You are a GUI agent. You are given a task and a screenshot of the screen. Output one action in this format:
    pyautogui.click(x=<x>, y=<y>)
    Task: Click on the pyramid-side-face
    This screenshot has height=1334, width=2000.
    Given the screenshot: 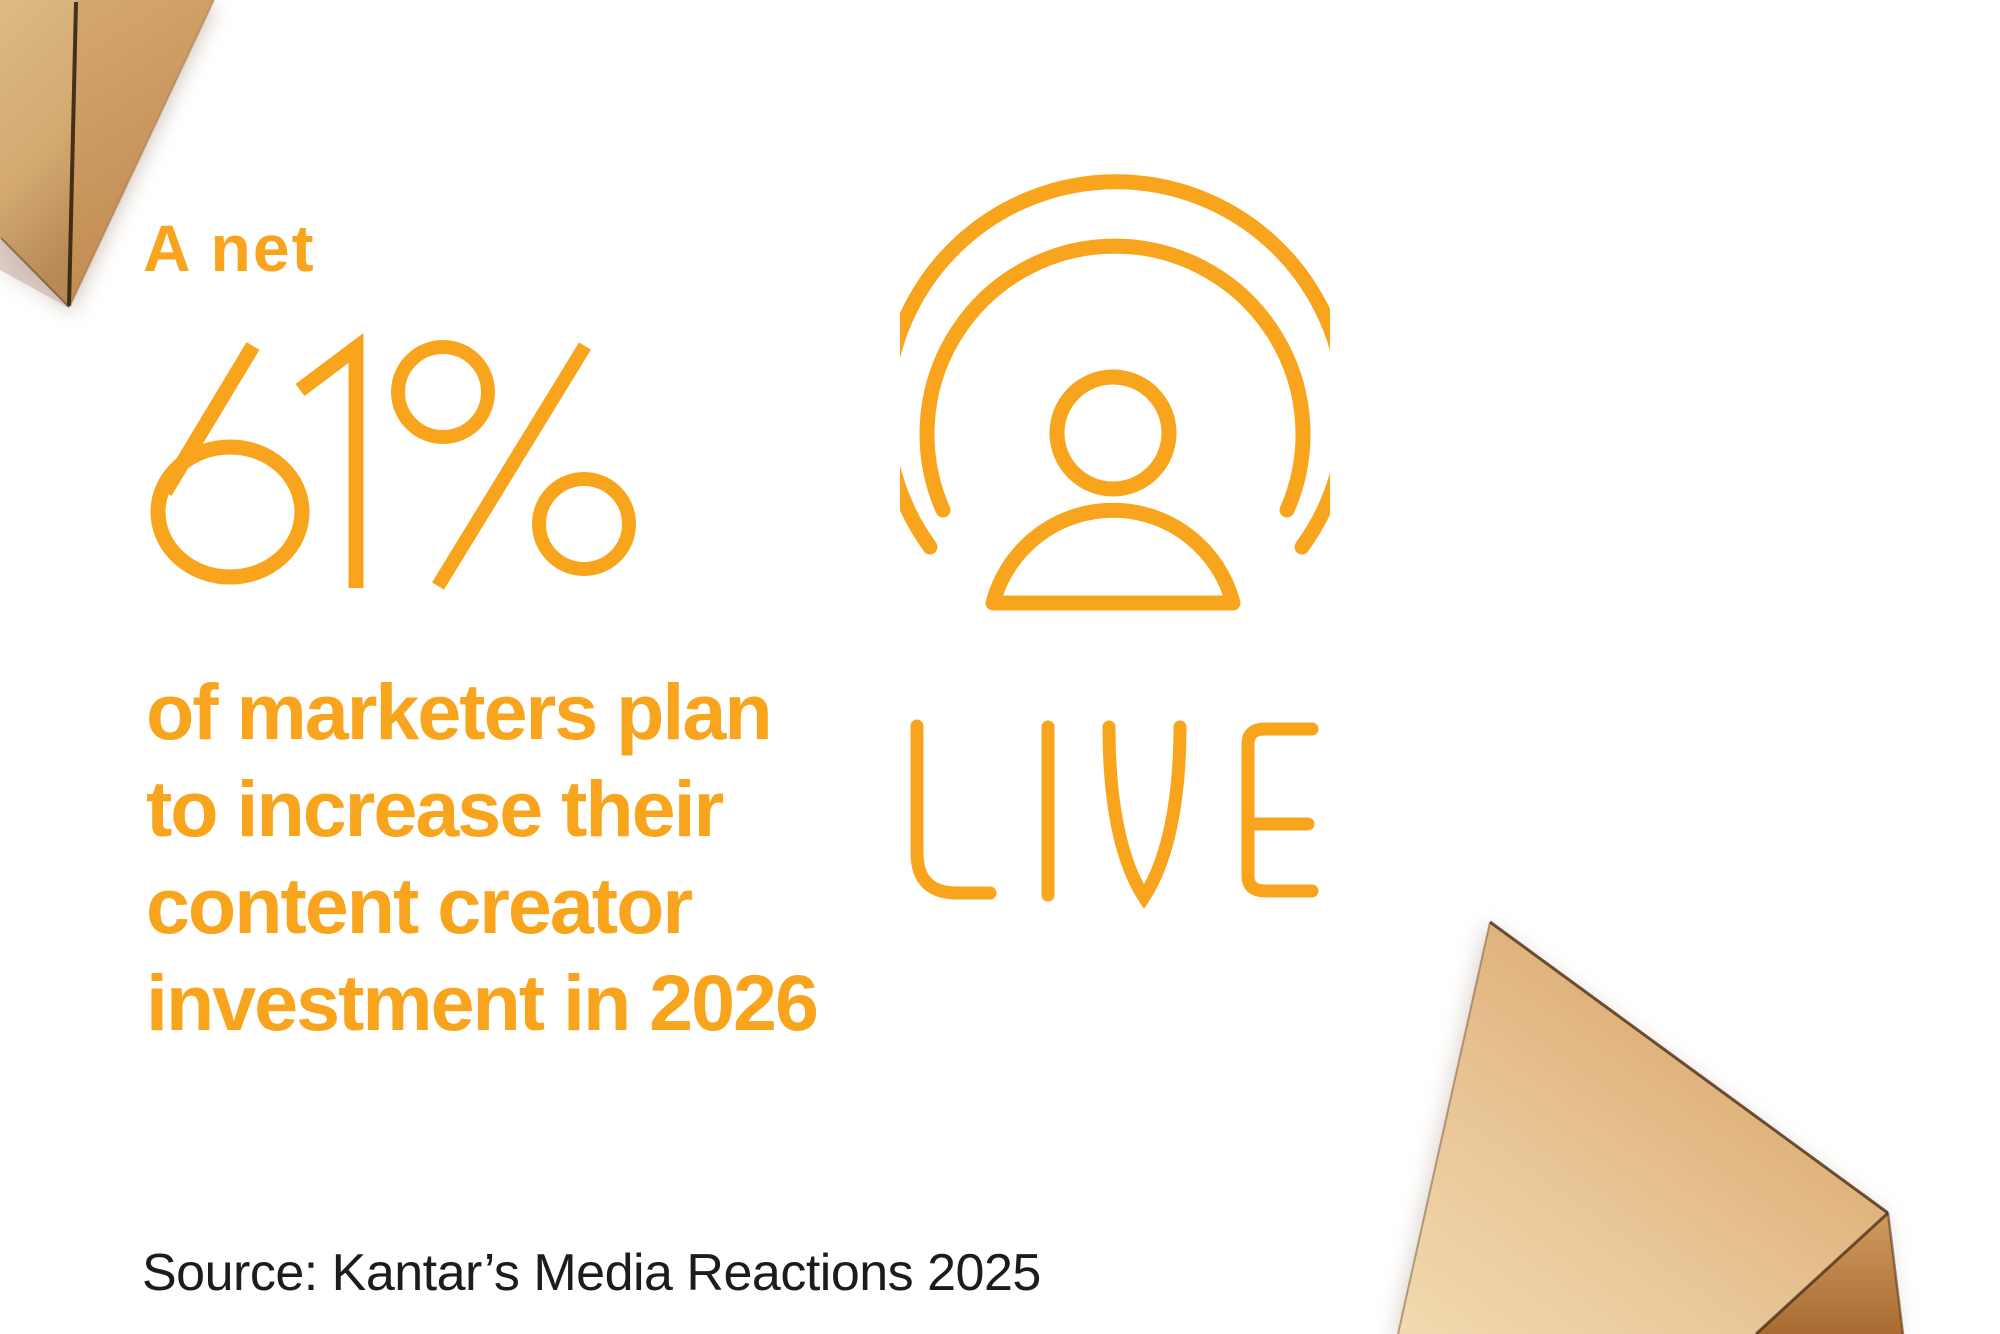 What is the action you would take?
    pyautogui.click(x=1829, y=1273)
    